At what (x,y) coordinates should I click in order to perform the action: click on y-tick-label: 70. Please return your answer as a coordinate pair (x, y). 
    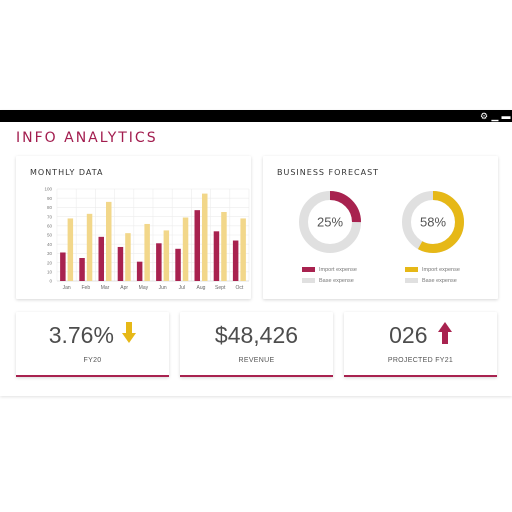
    Looking at the image, I should click on (50, 216).